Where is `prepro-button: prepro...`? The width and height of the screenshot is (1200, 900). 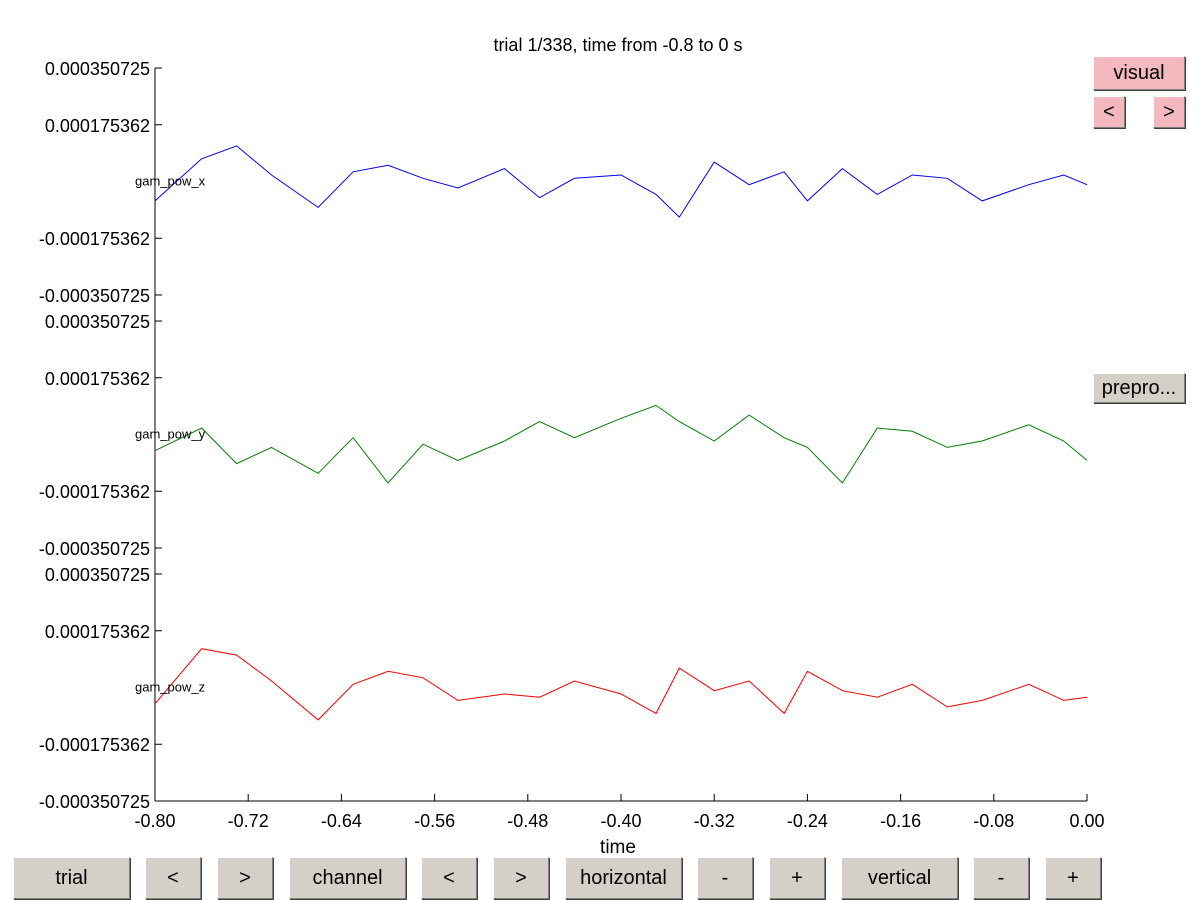 prepro-button: prepro... is located at coordinates (1139, 388).